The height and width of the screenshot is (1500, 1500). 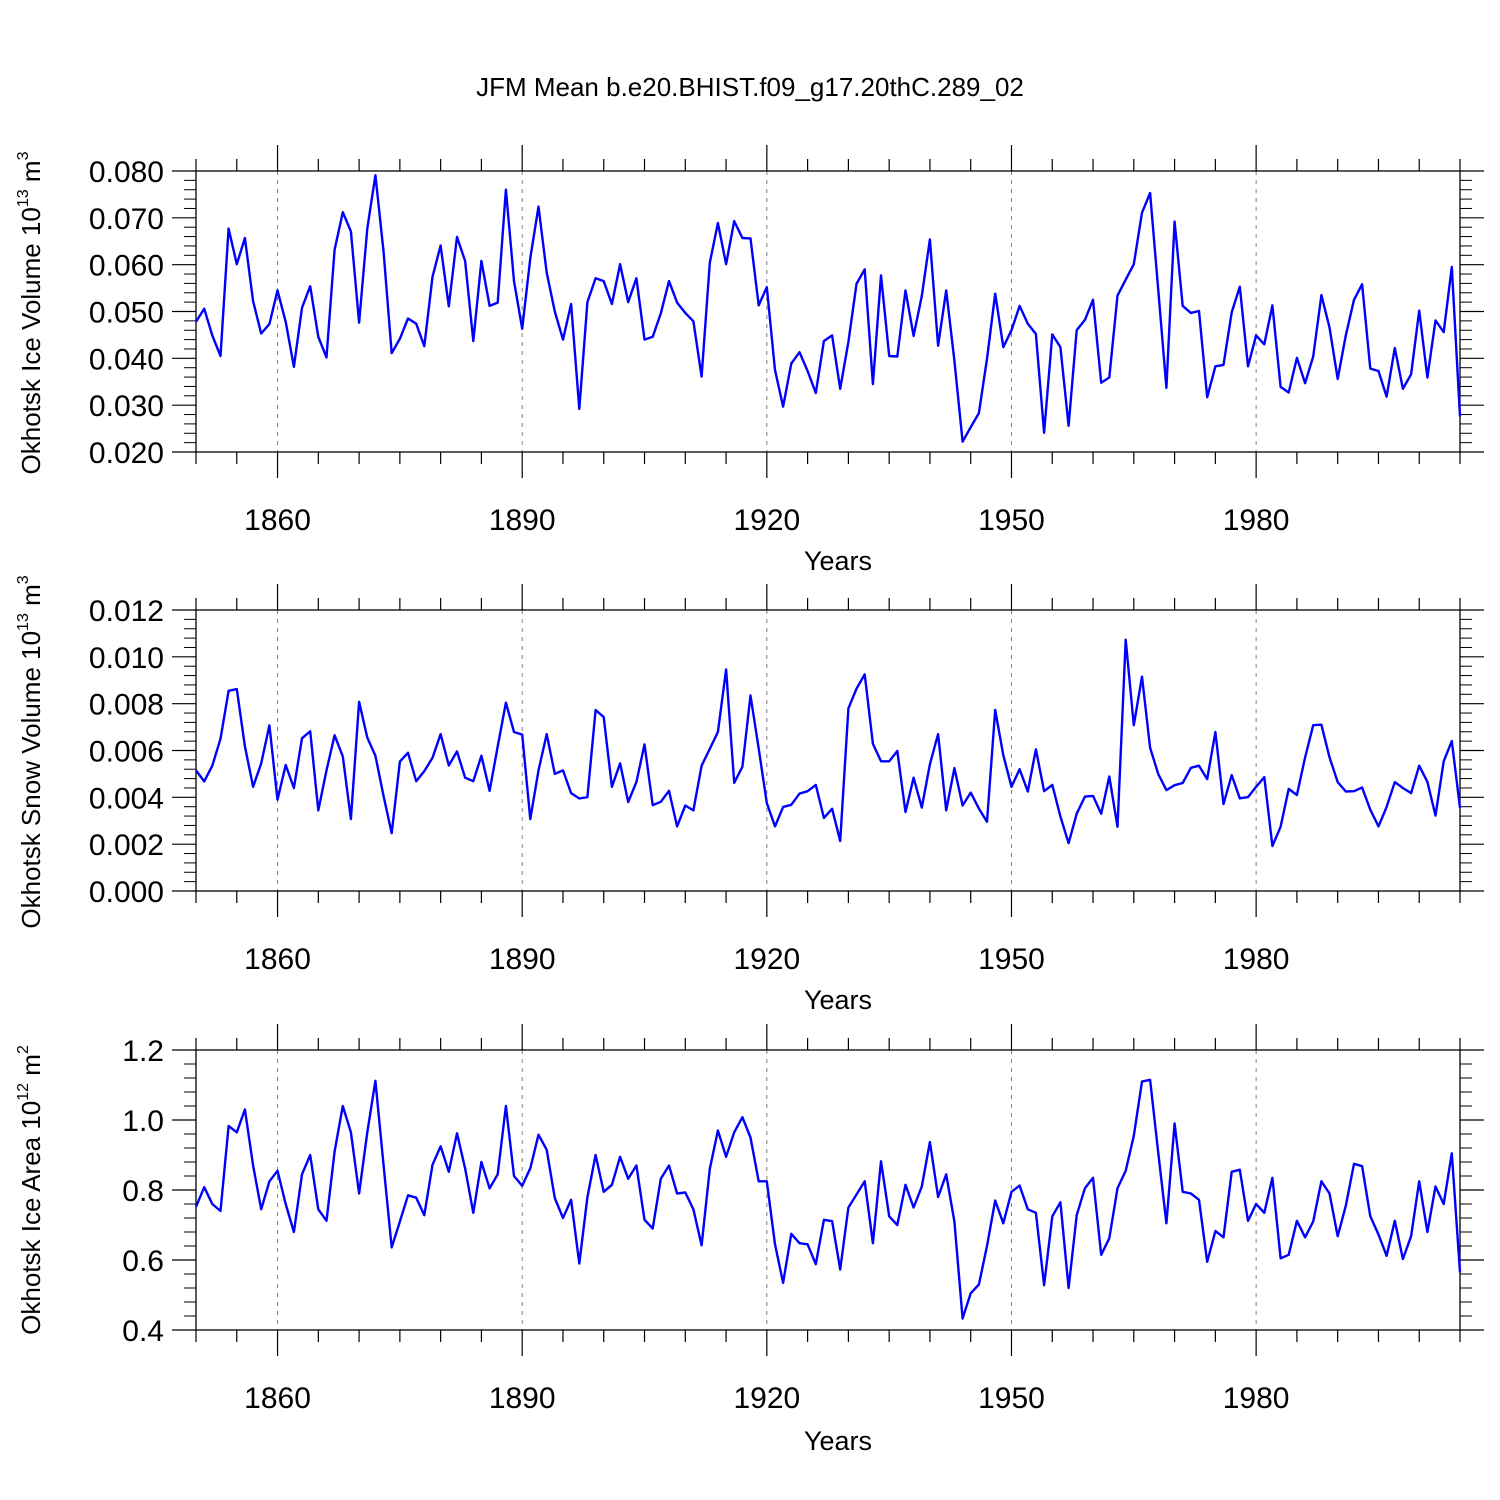 I want to click on y-tick-label: 0.070, so click(x=126, y=219).